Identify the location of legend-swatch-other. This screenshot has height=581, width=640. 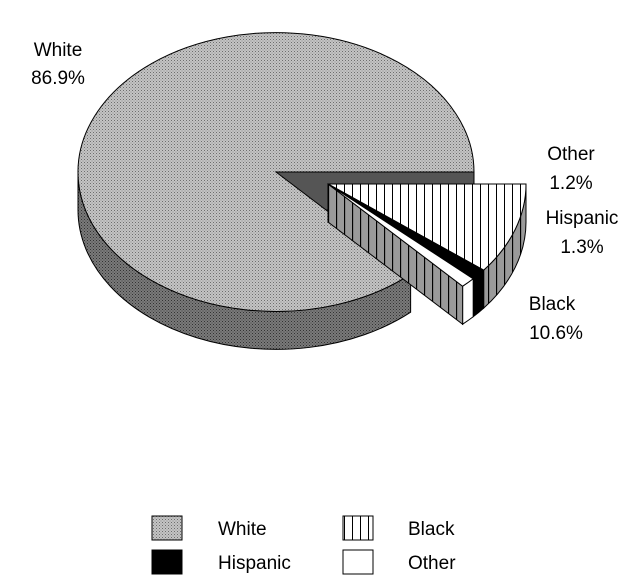
(358, 562).